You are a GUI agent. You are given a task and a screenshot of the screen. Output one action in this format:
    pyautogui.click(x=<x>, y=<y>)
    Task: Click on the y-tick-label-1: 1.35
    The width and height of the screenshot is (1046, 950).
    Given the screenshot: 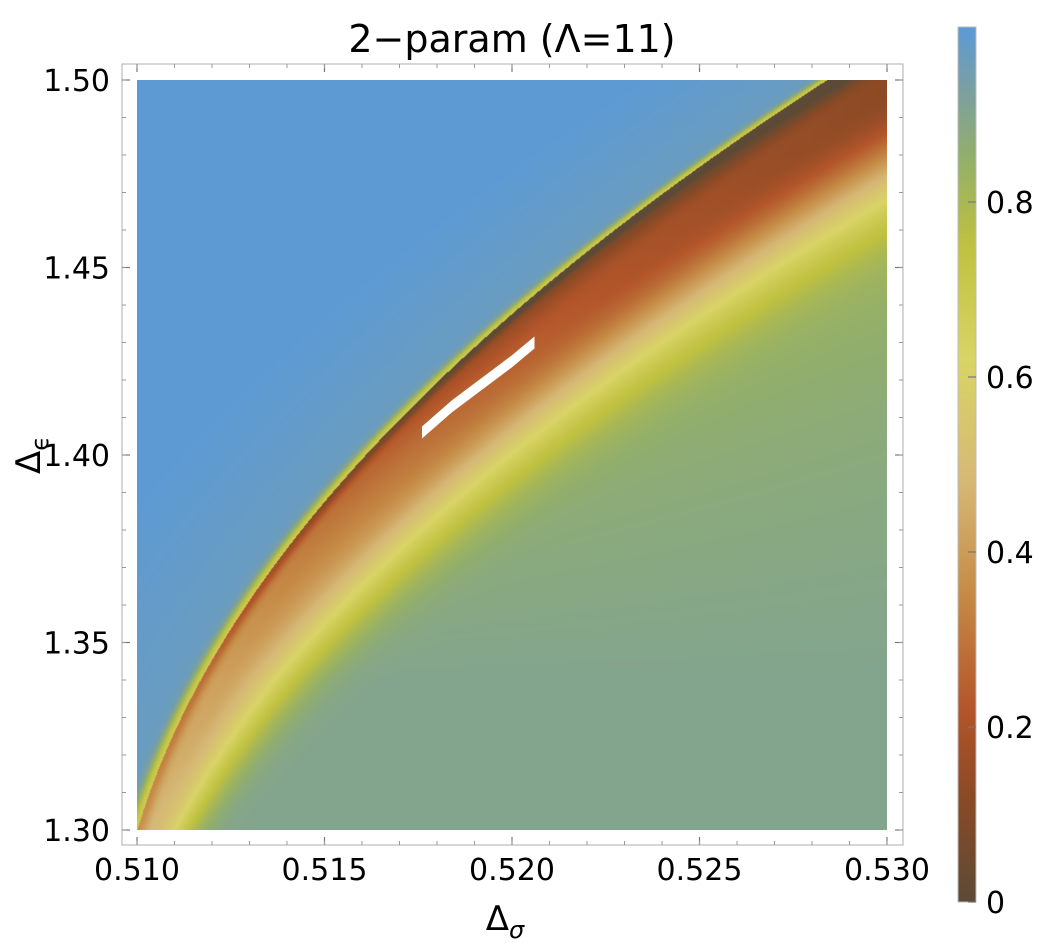 What is the action you would take?
    pyautogui.click(x=76, y=644)
    